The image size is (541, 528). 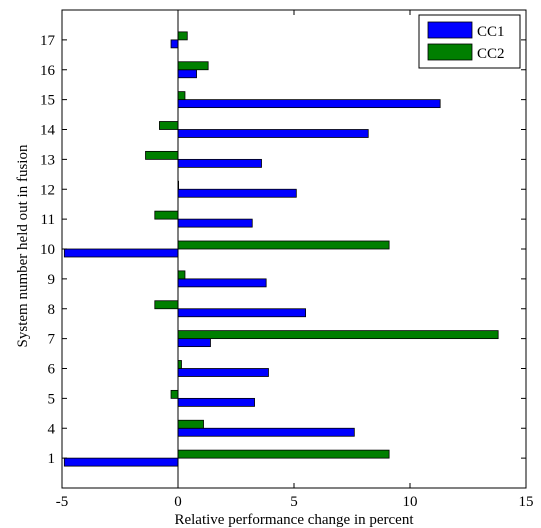 I want to click on y-tick-label: 9, so click(x=52, y=280).